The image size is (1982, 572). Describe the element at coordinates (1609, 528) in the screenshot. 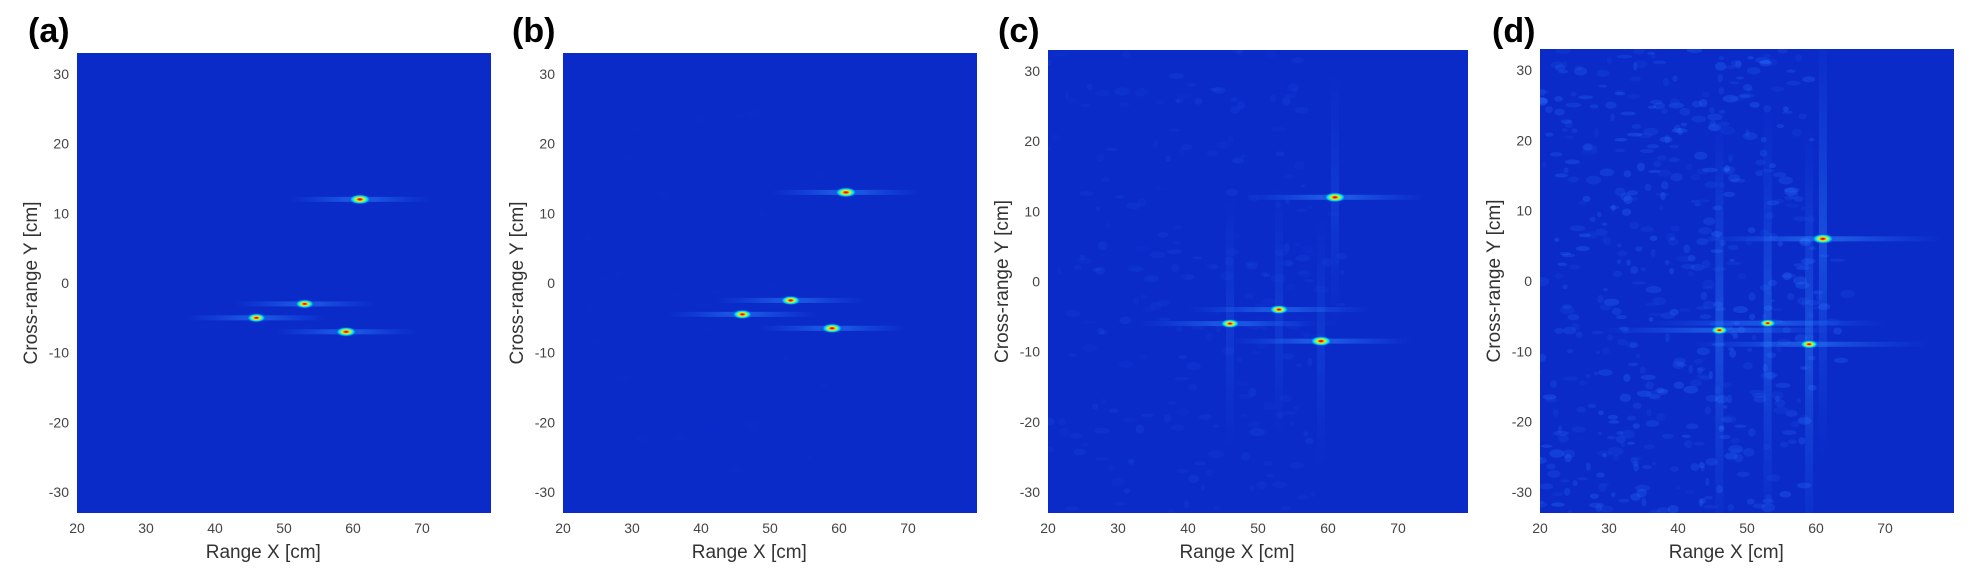

I see `x-tick-label: 30` at that location.